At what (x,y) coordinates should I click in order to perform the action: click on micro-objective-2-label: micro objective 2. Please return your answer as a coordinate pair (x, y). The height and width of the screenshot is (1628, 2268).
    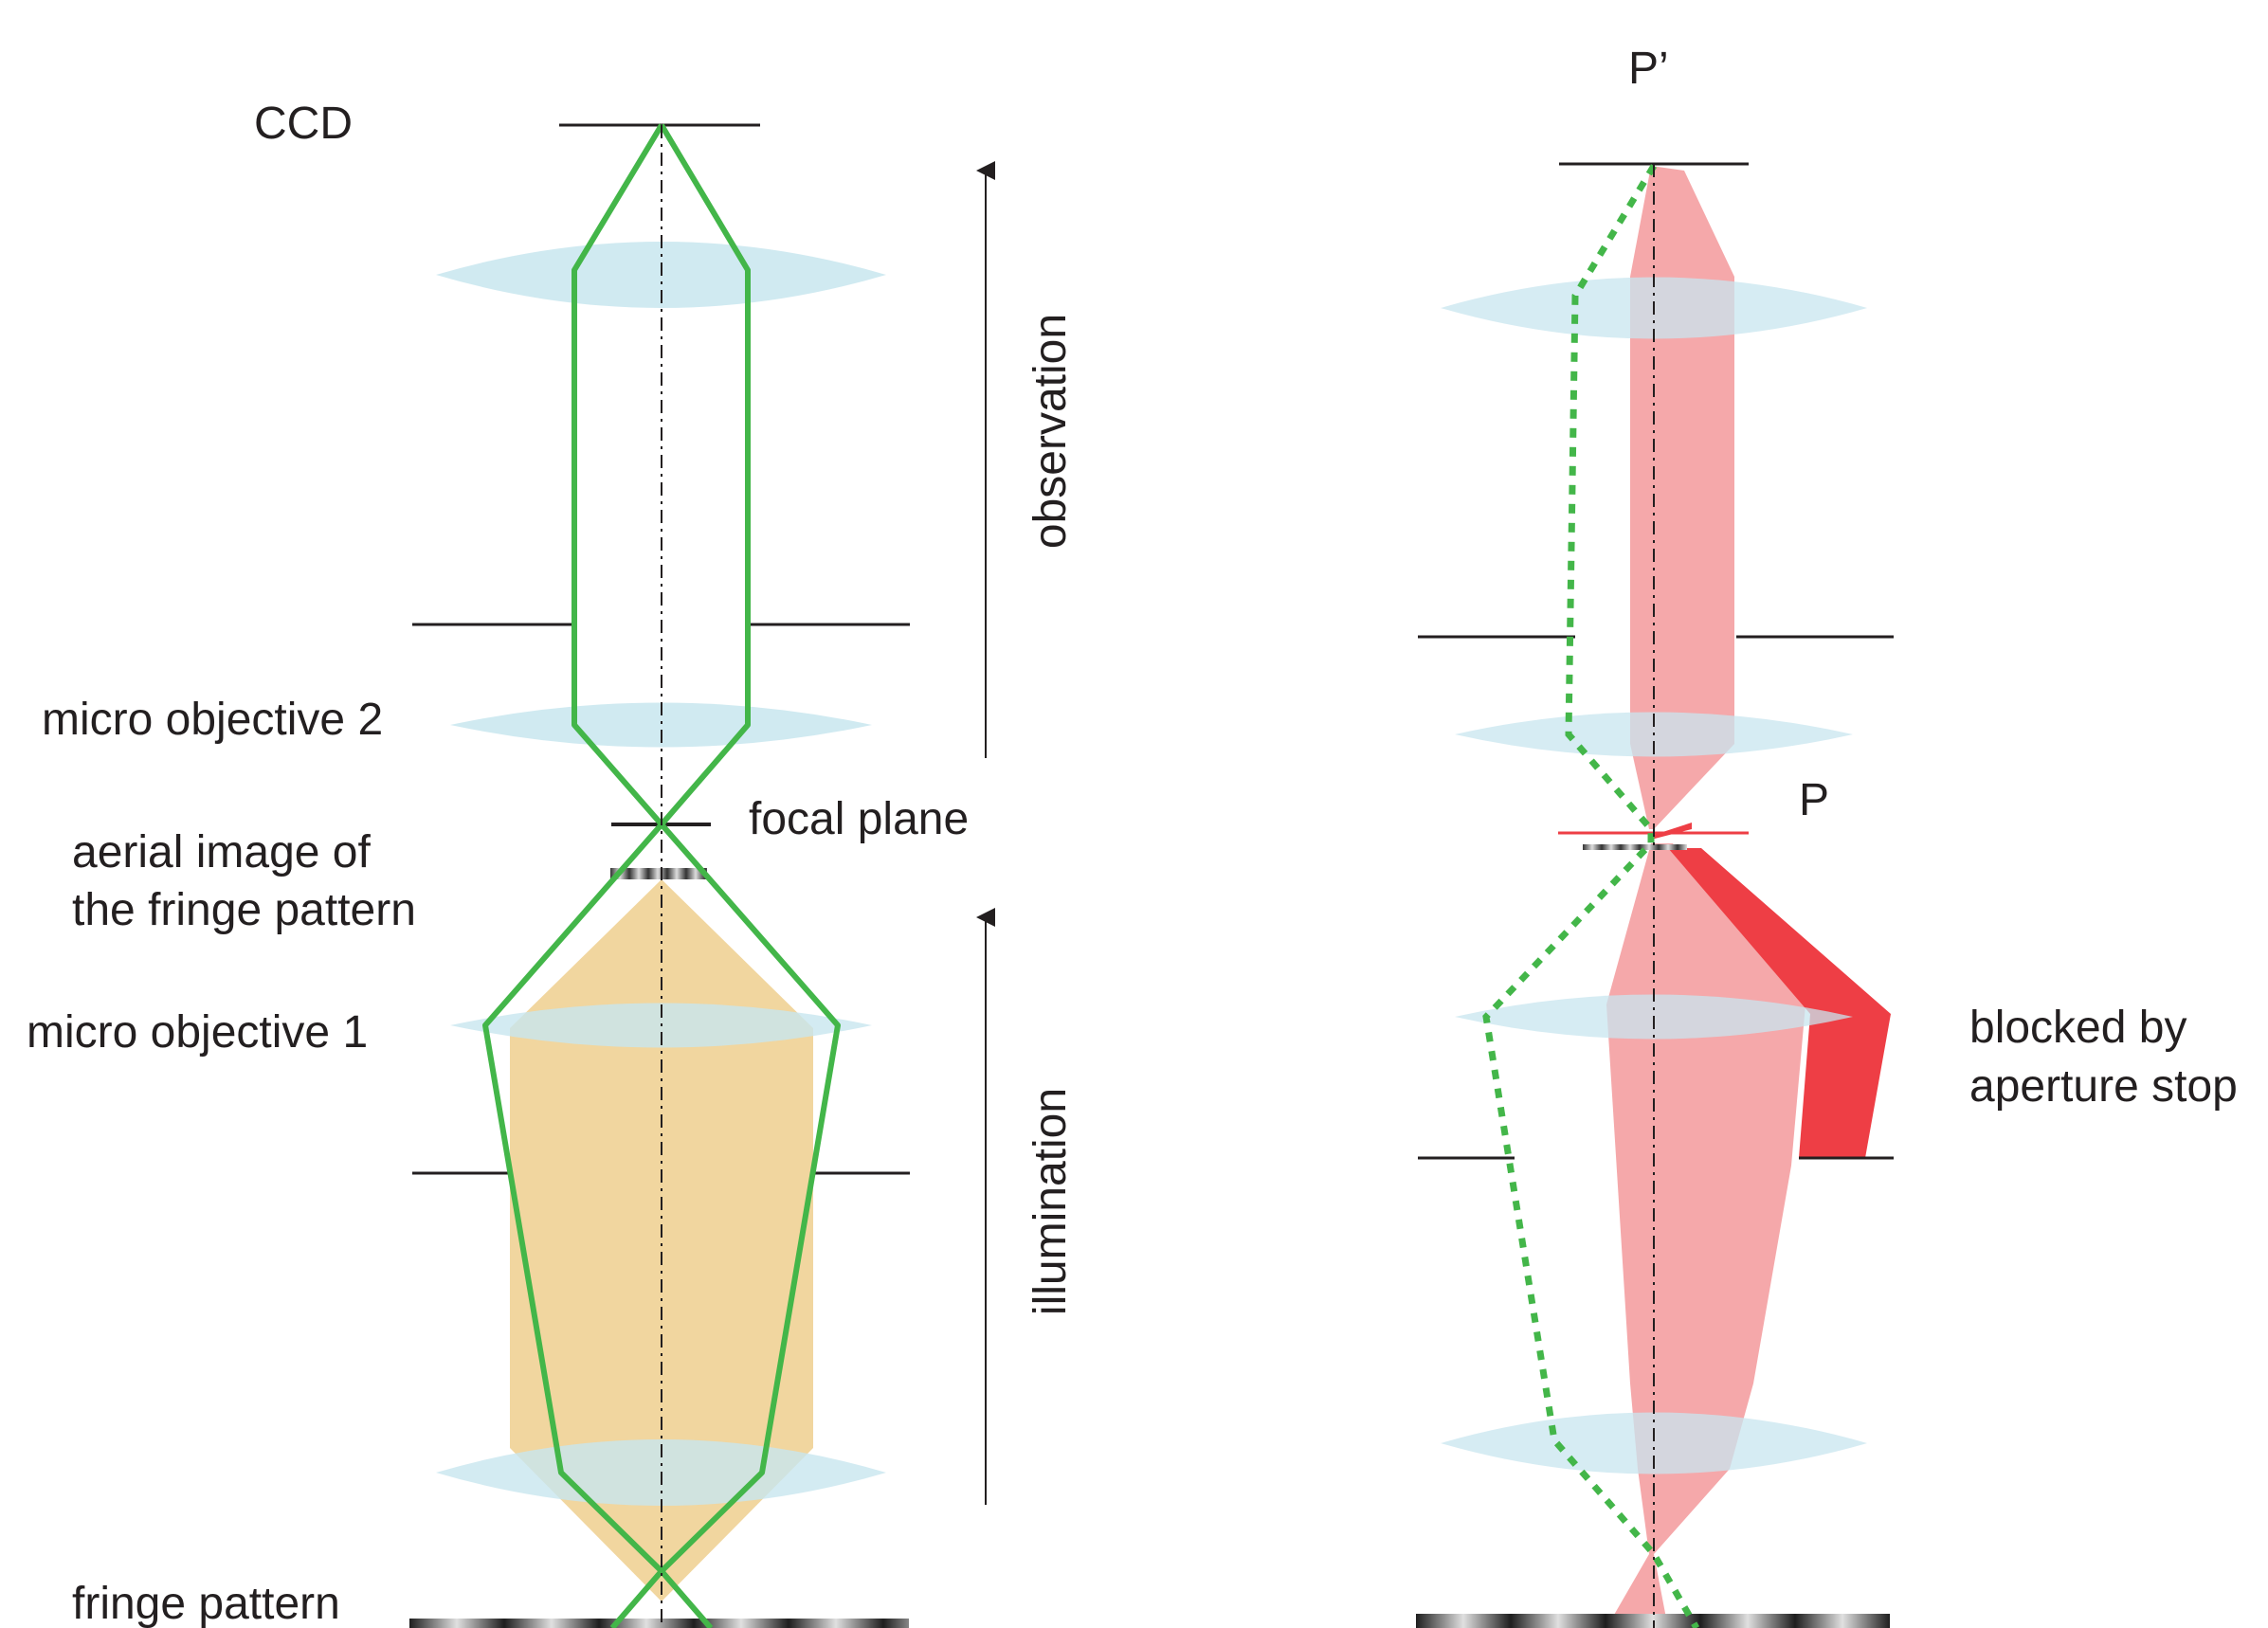
    Looking at the image, I should click on (212, 720).